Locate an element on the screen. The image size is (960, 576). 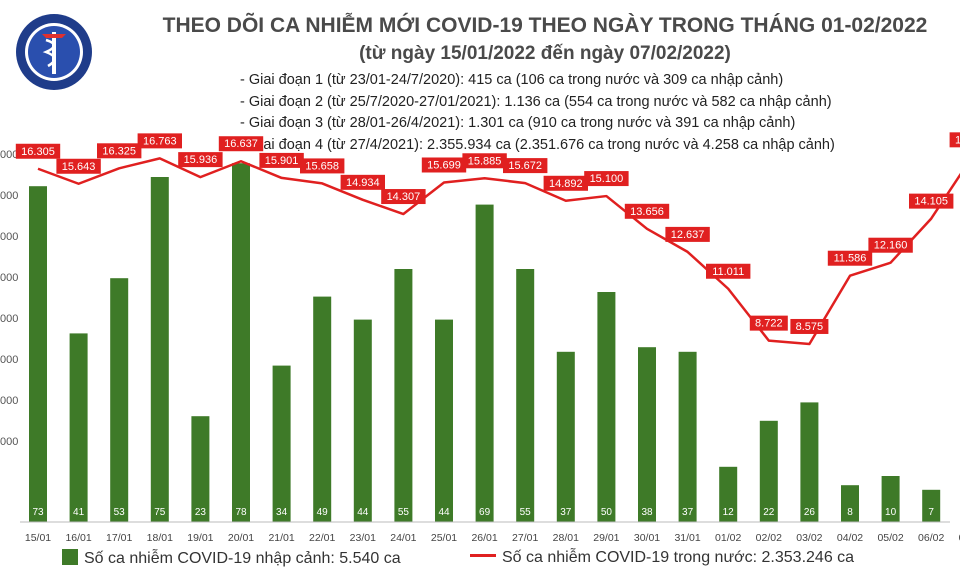
line-label-text: 11.011 is located at coordinates (728, 272).